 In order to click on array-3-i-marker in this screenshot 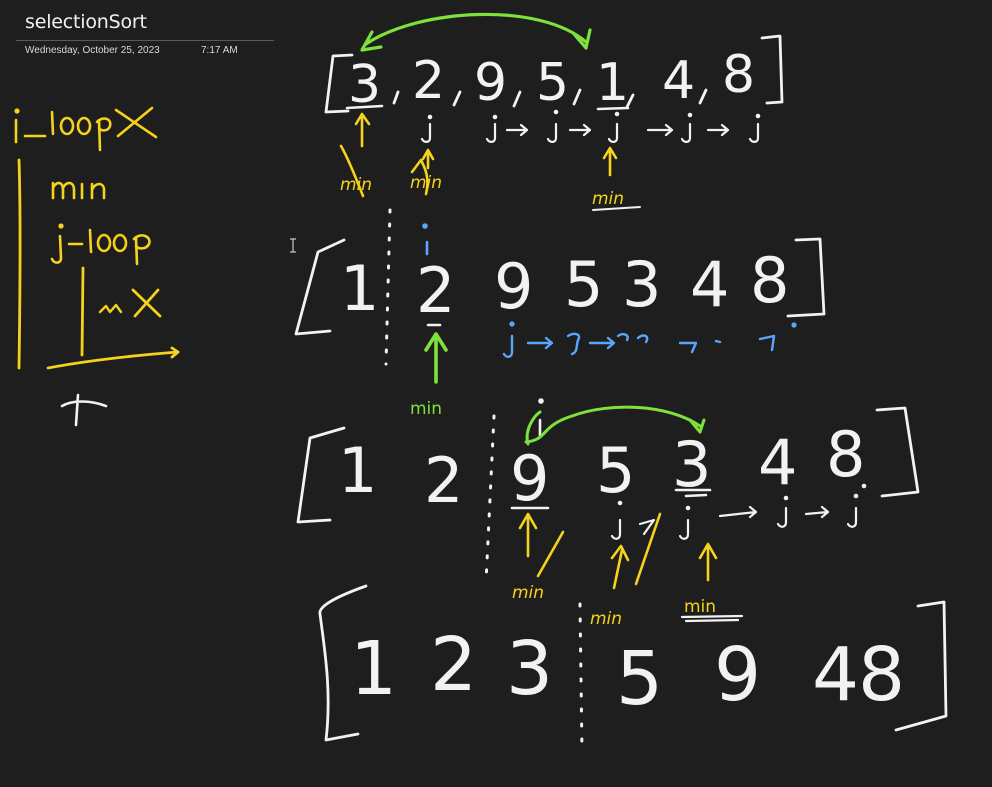, I will do `click(541, 418)`.